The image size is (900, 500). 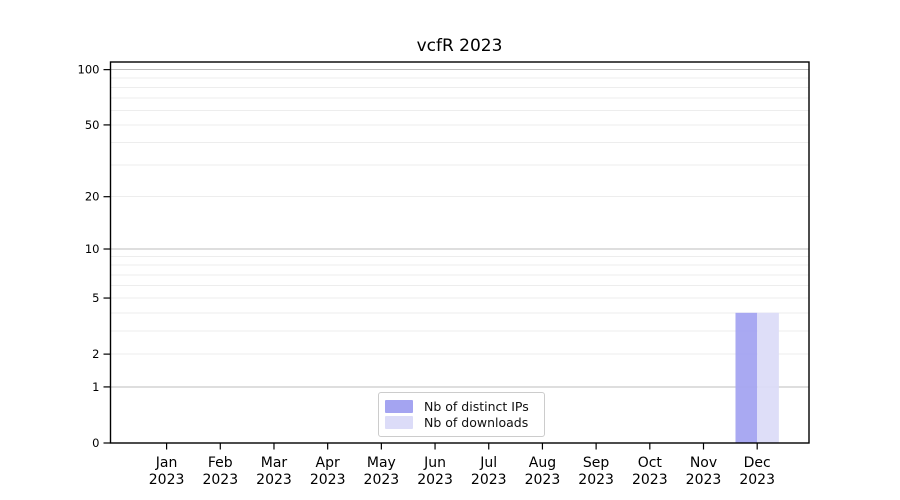 I want to click on x-tick-label-month: Aug, so click(x=542, y=463).